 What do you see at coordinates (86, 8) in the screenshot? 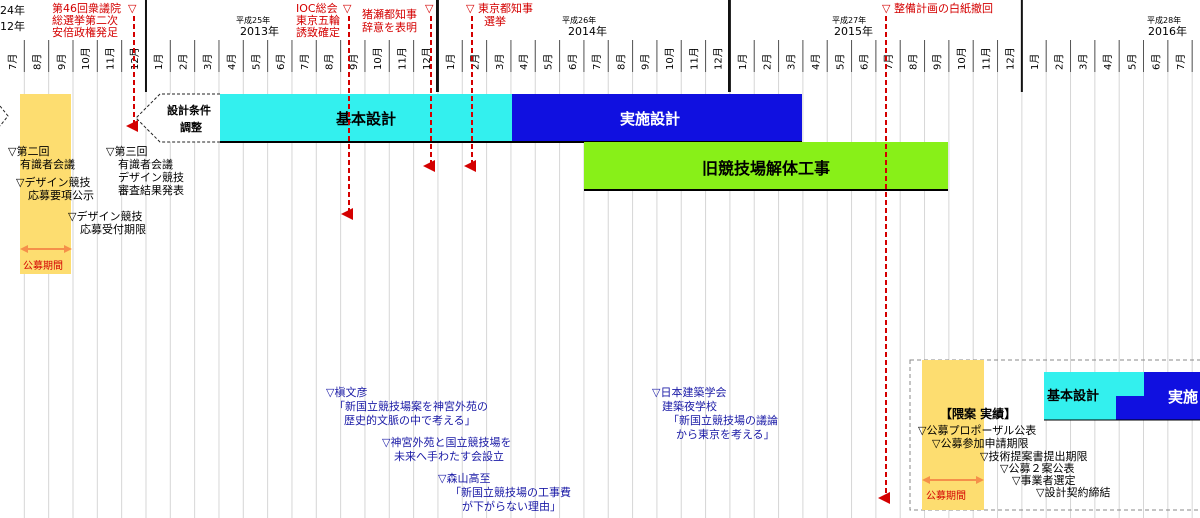
I see `event-election-line1: 第46回衆議院` at bounding box center [86, 8].